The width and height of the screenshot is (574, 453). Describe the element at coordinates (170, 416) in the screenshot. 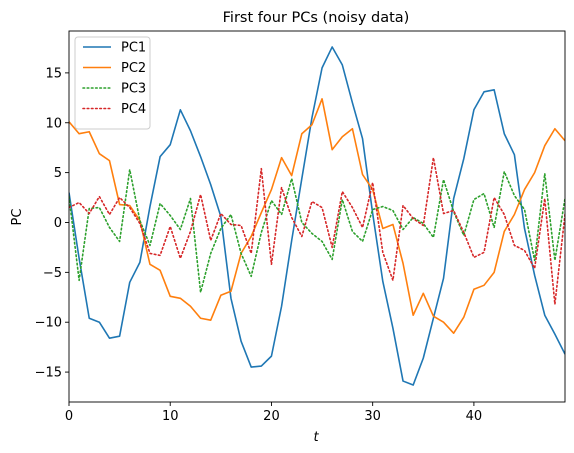

I see `x-tick-label: 10` at that location.